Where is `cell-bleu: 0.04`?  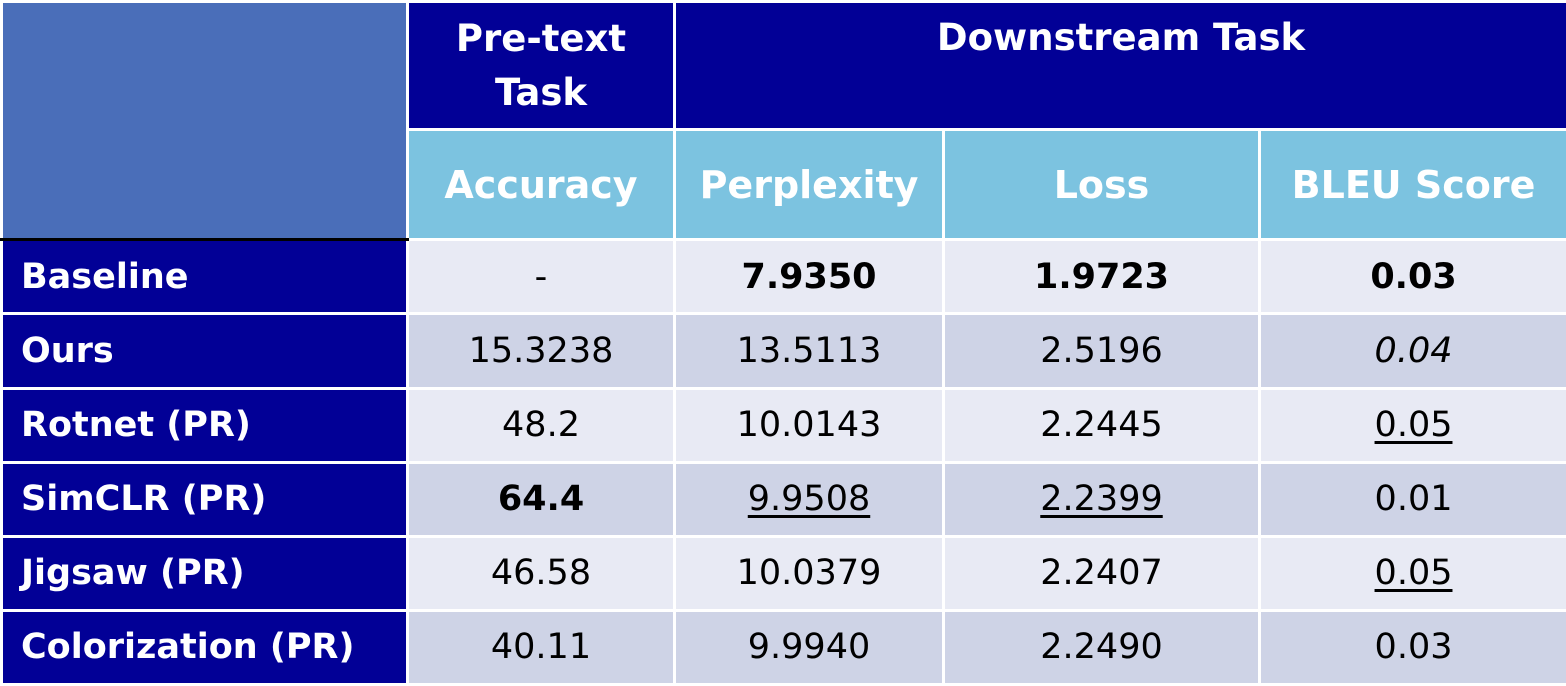 cell-bleu: 0.04 is located at coordinates (1411, 351).